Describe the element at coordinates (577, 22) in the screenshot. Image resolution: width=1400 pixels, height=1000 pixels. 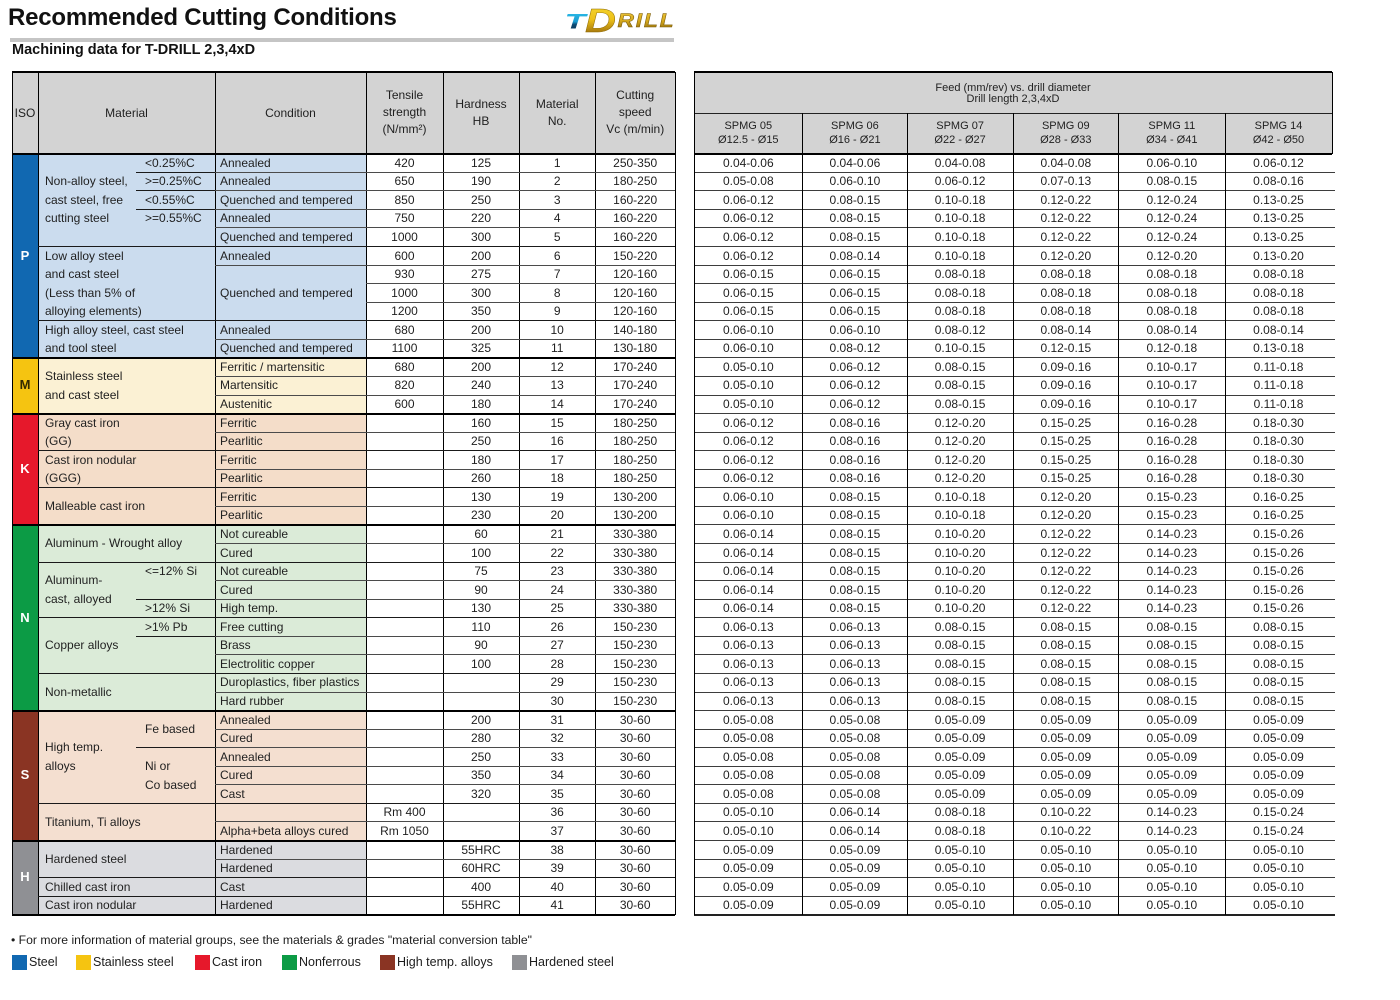
I see `svg-text: T` at that location.